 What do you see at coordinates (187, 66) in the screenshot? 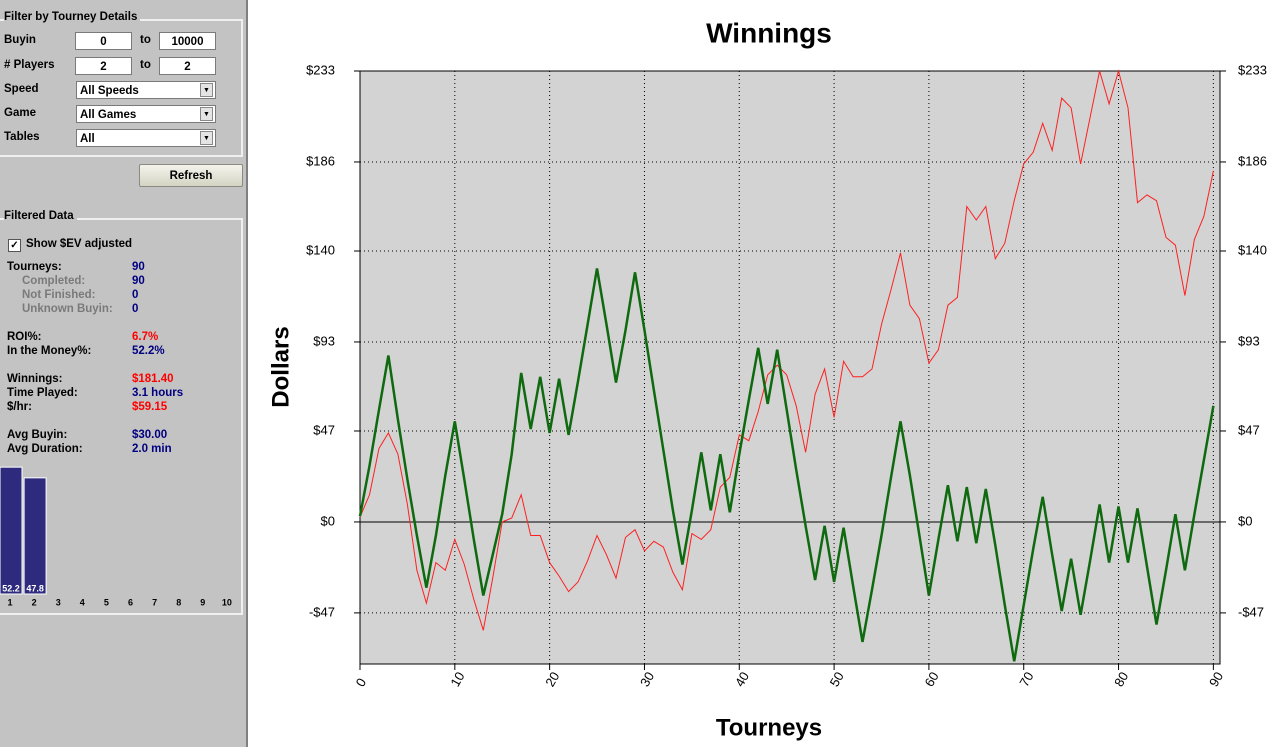
I see `max-input: 2` at bounding box center [187, 66].